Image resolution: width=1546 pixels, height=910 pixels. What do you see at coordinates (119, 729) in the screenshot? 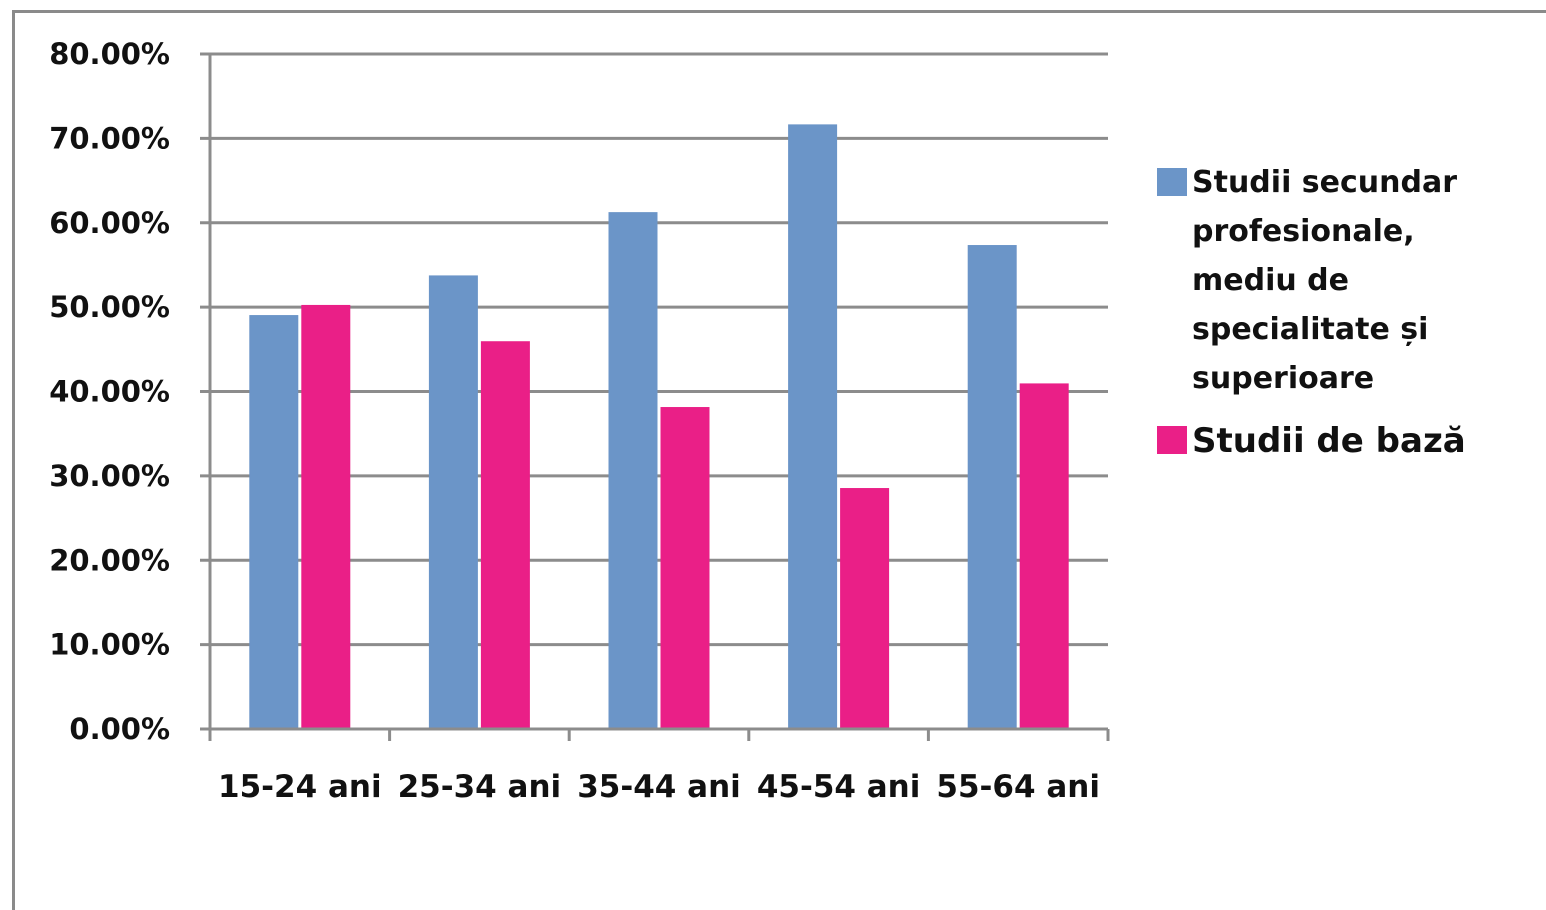
I see `y-tick-label: 0.00%` at bounding box center [119, 729].